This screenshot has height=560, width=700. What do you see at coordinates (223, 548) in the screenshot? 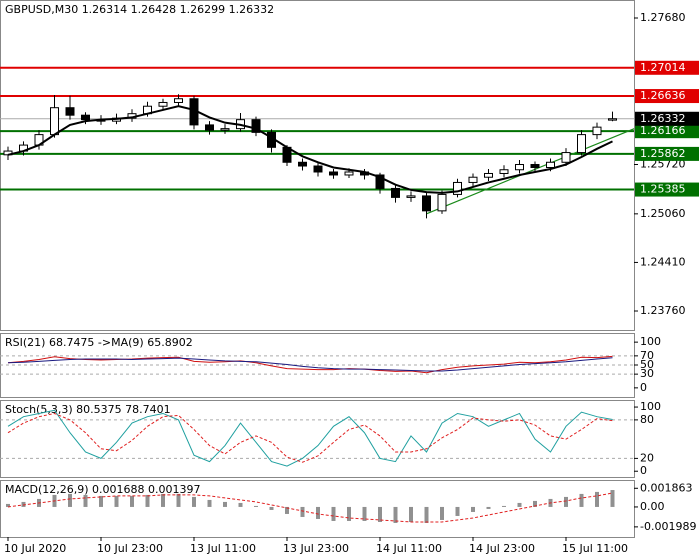
I see `x-tick-label: 13 Jul 11:00` at bounding box center [223, 548].